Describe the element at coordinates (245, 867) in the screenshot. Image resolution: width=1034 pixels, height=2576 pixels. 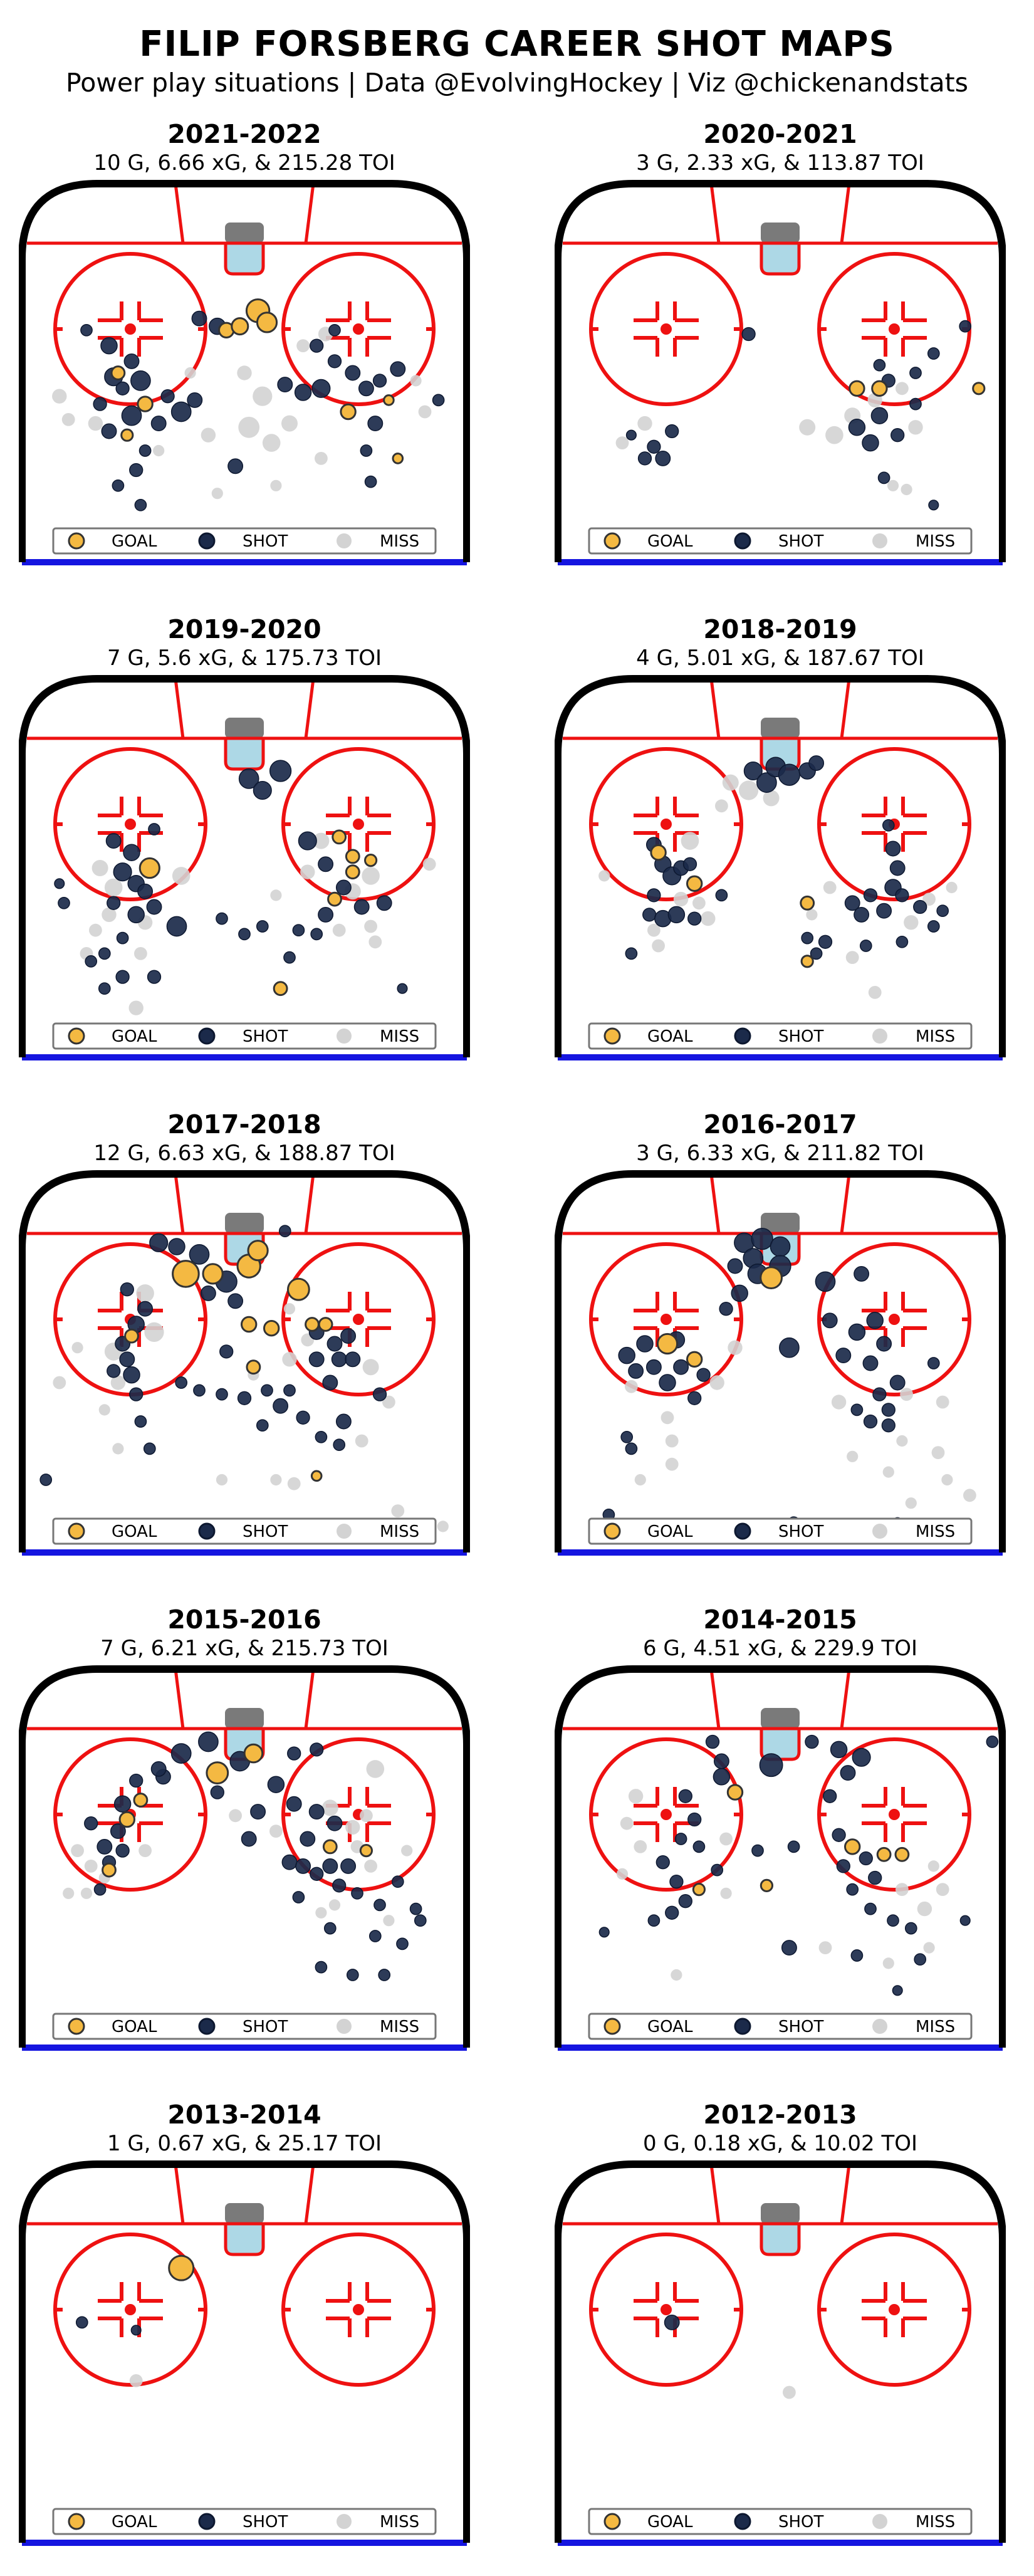
I see `rink-layer` at that location.